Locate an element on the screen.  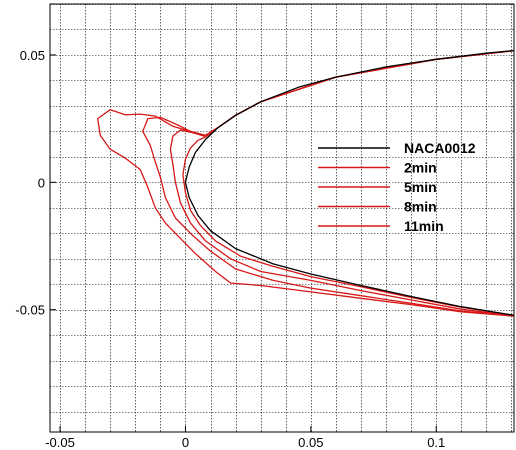
legend-label: 2min is located at coordinates (420, 168).